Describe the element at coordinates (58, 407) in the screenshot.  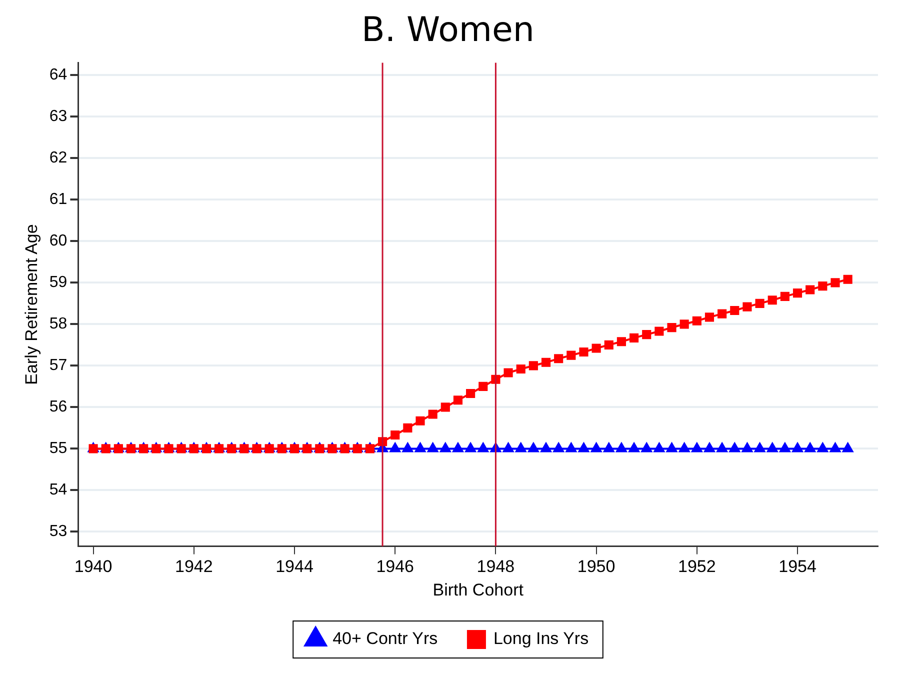
I see `y-tick-label: 56` at that location.